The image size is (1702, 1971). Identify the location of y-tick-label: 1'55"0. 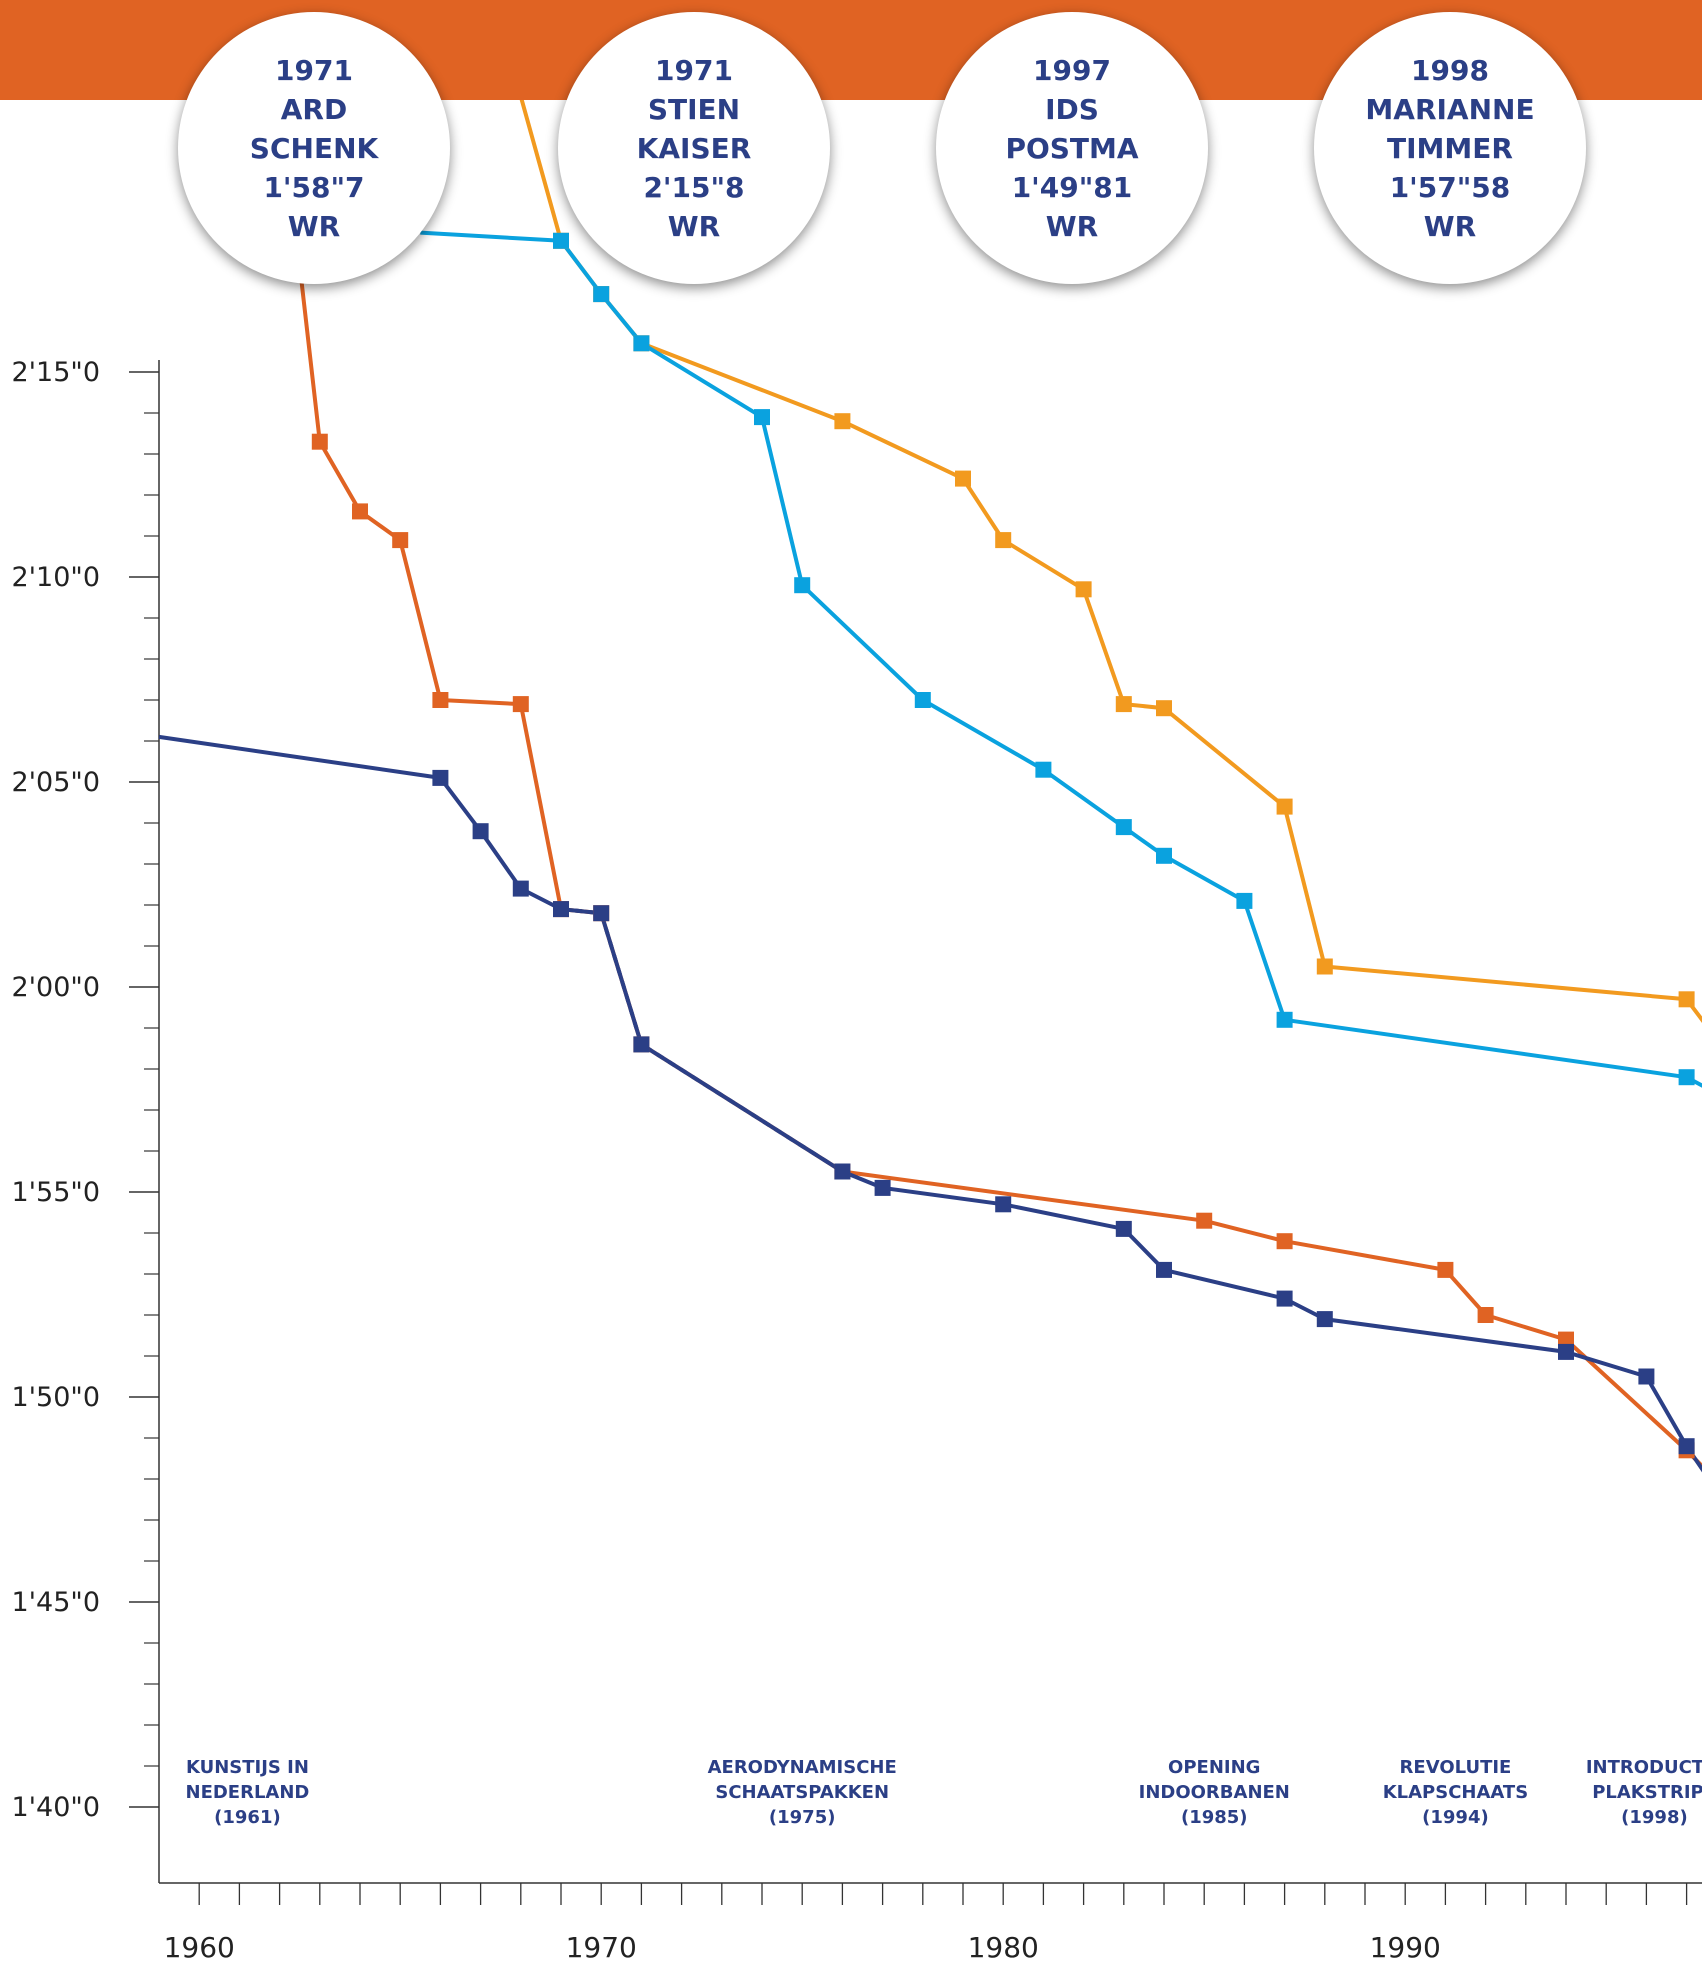
(55, 1192).